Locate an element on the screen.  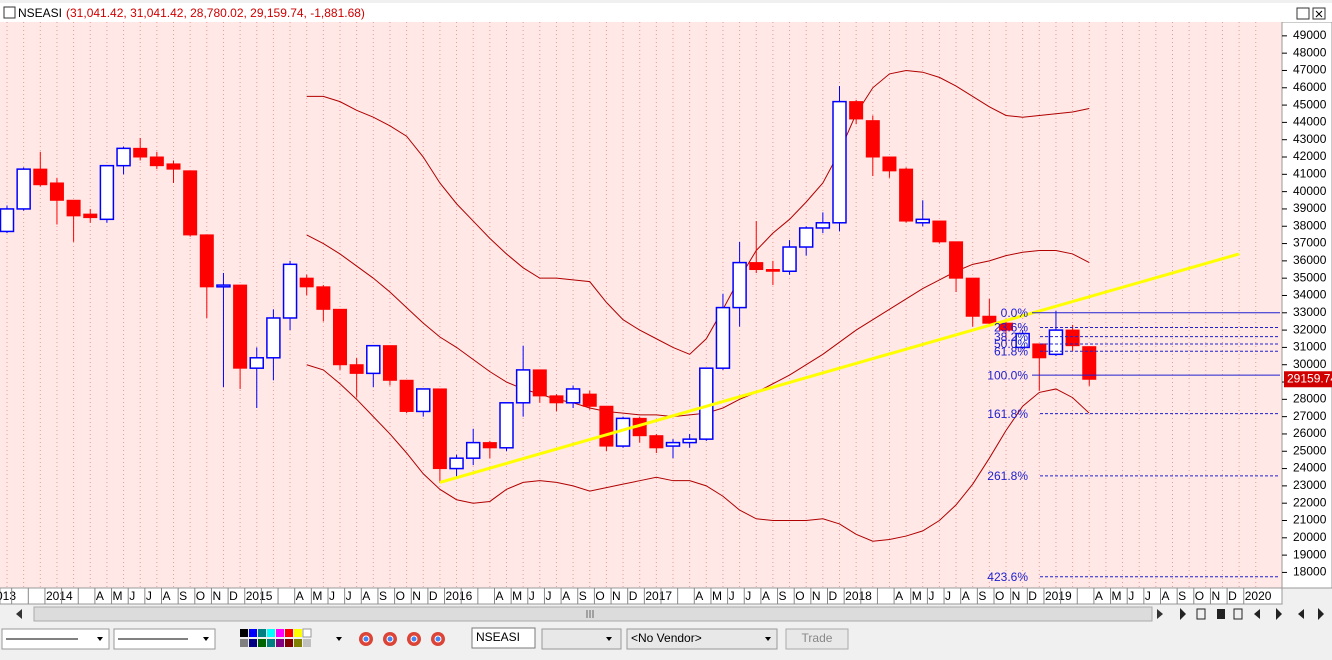
fib-label: 261.8% is located at coordinates (1007, 476).